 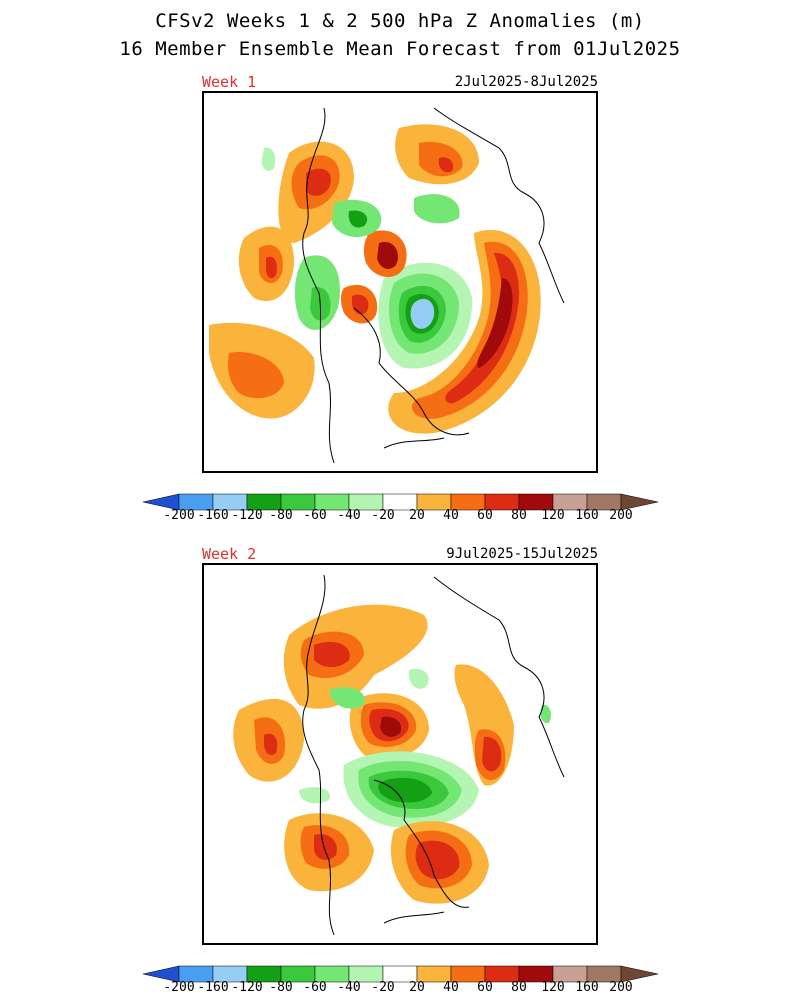 What do you see at coordinates (522, 554) in the screenshot?
I see `week2-date-range: 9Jul2025-15Jul2025` at bounding box center [522, 554].